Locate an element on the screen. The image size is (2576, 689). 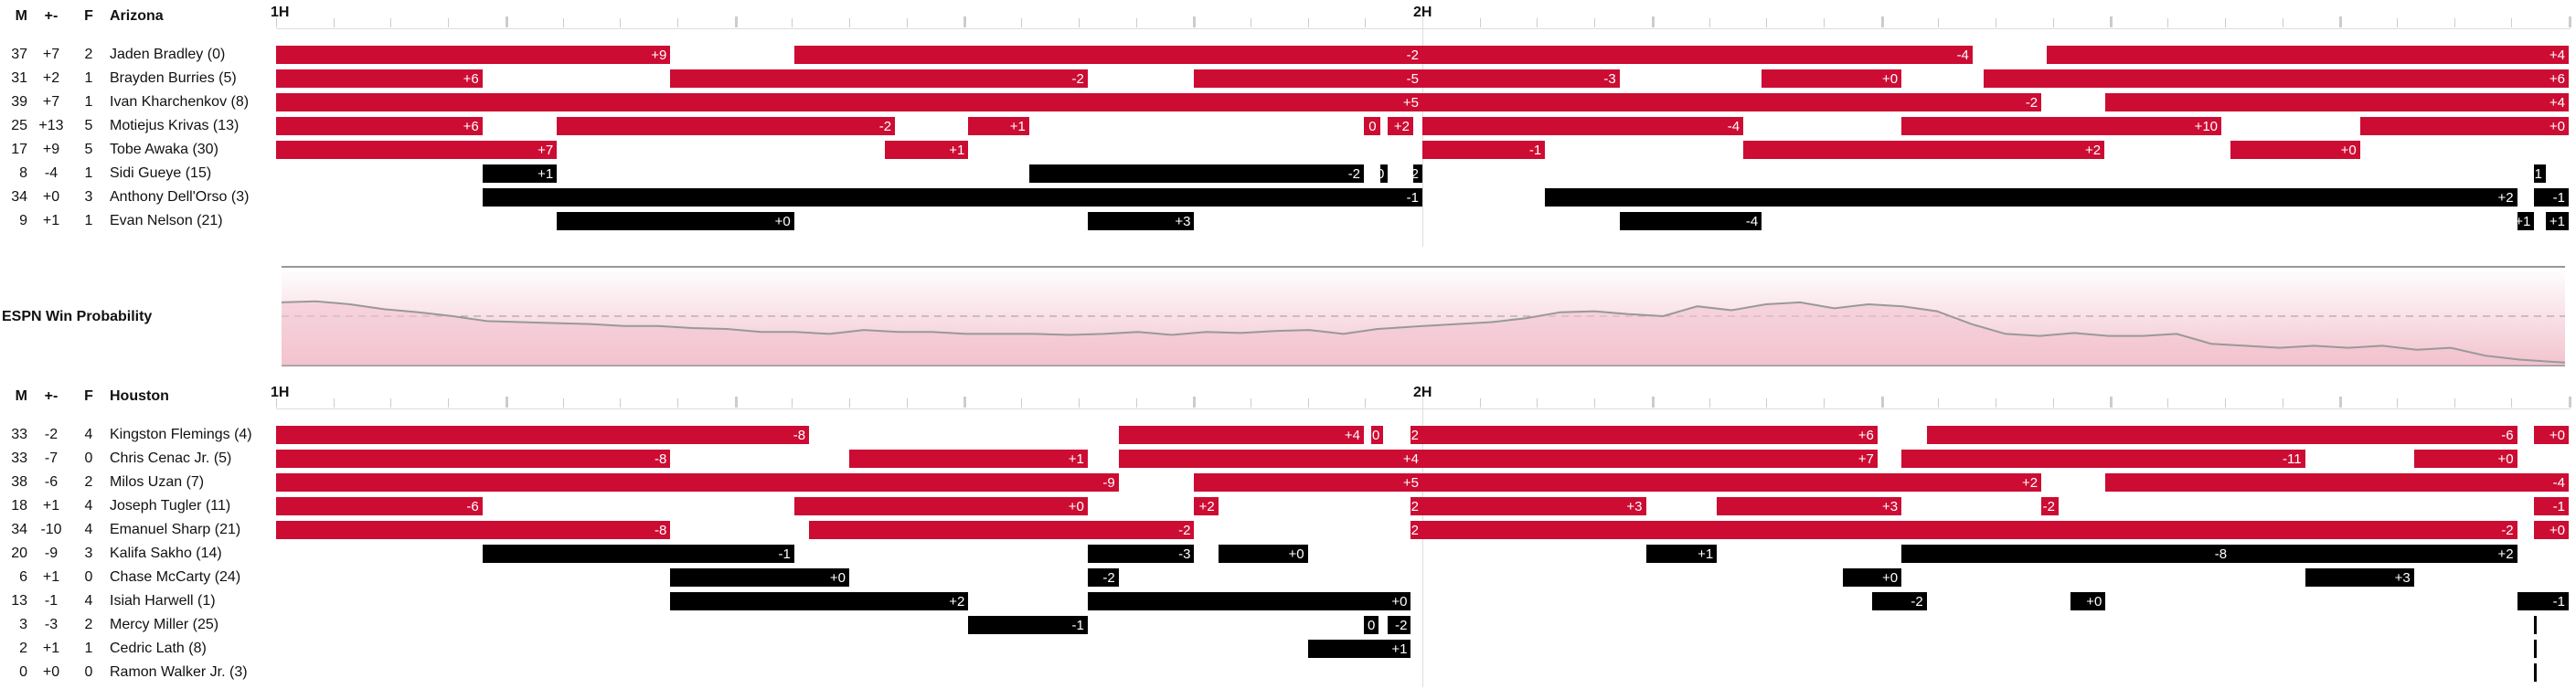
on-court-stint: -5 is located at coordinates (1308, 78).